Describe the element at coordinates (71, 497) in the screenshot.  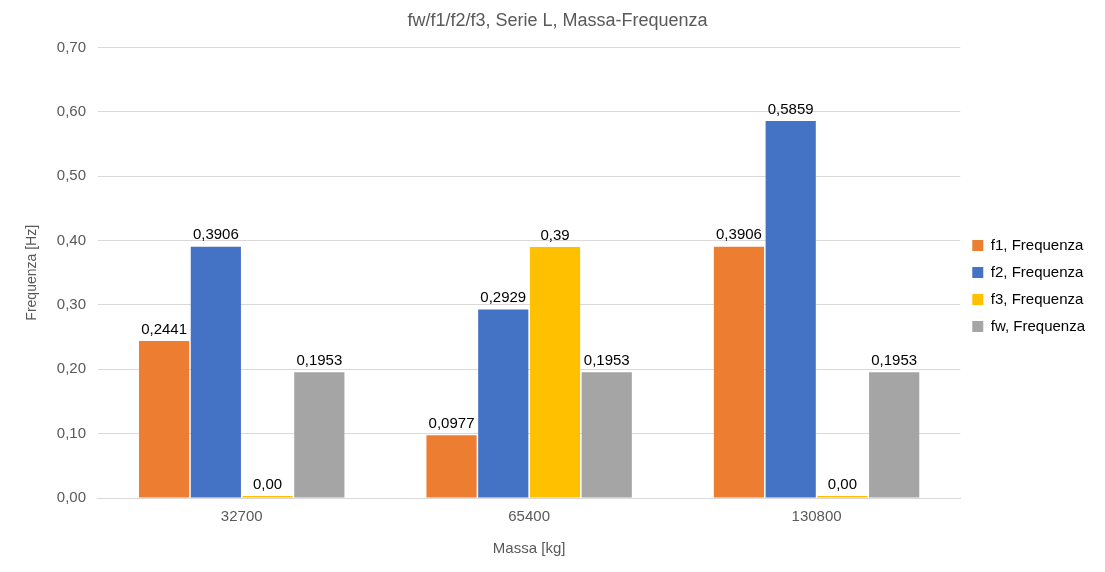
I see `y-tick-label: 0,00` at that location.